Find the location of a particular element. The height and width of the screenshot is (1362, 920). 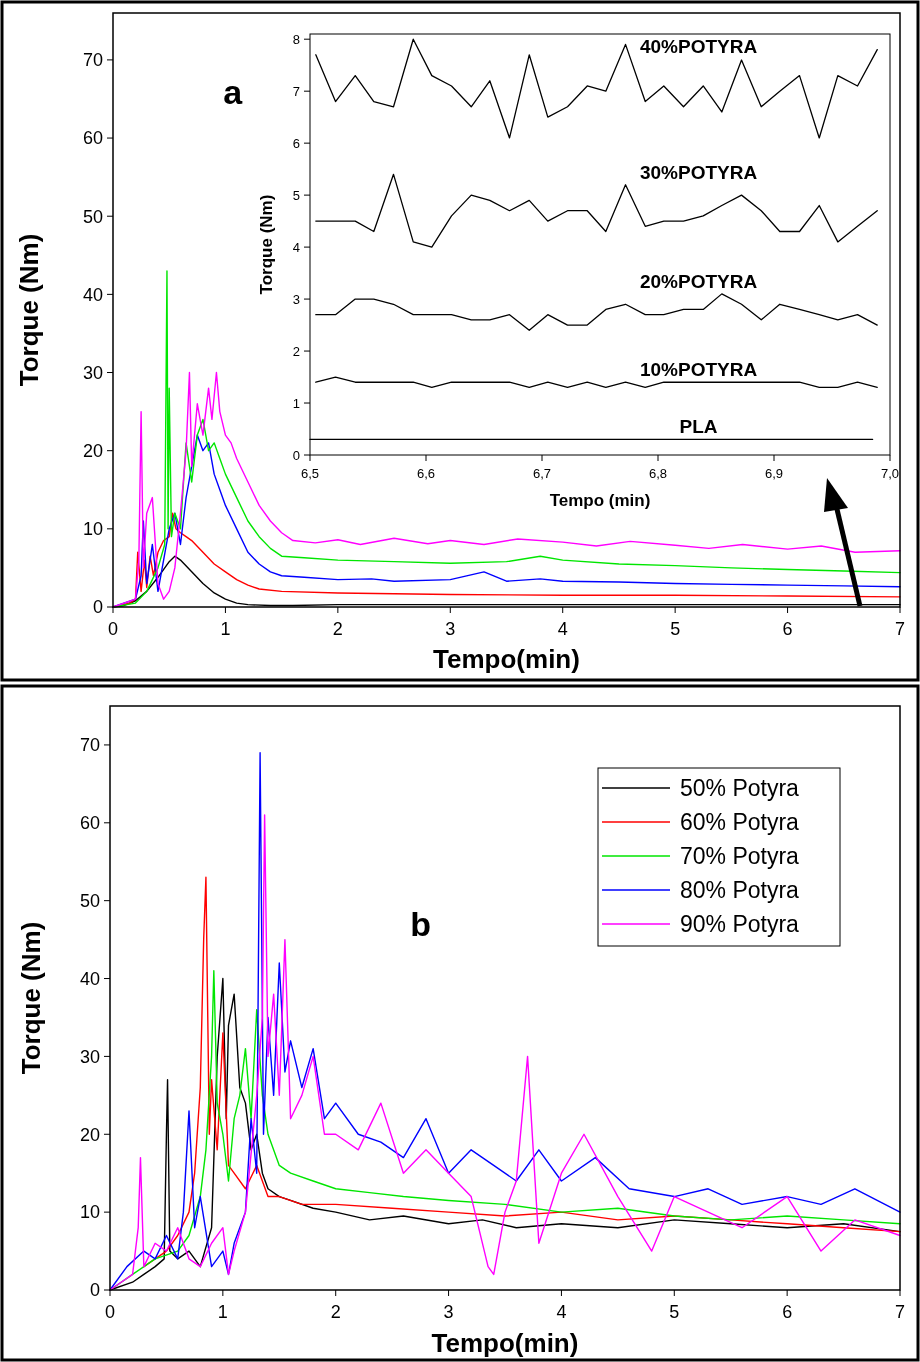

series-label: 10%POTYRA is located at coordinates (699, 370).